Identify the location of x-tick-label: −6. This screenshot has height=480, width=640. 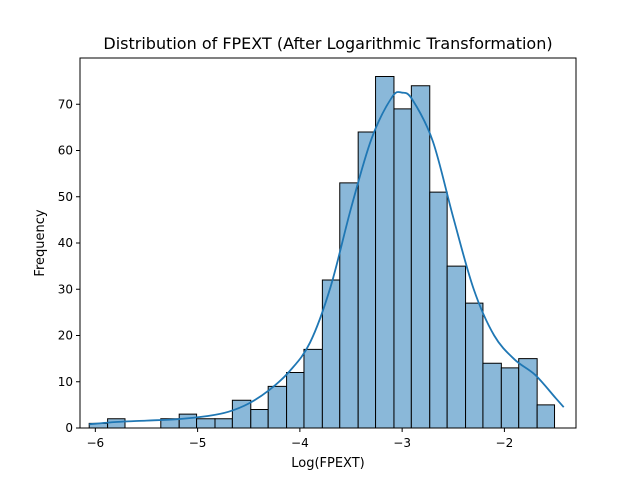
(95, 443).